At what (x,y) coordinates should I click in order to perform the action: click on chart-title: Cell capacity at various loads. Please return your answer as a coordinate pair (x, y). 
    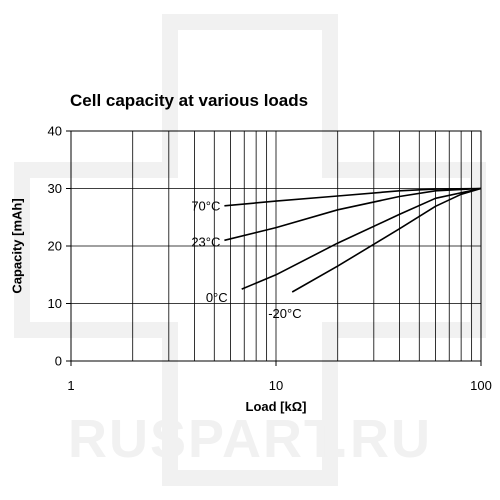
    Looking at the image, I should click on (189, 100).